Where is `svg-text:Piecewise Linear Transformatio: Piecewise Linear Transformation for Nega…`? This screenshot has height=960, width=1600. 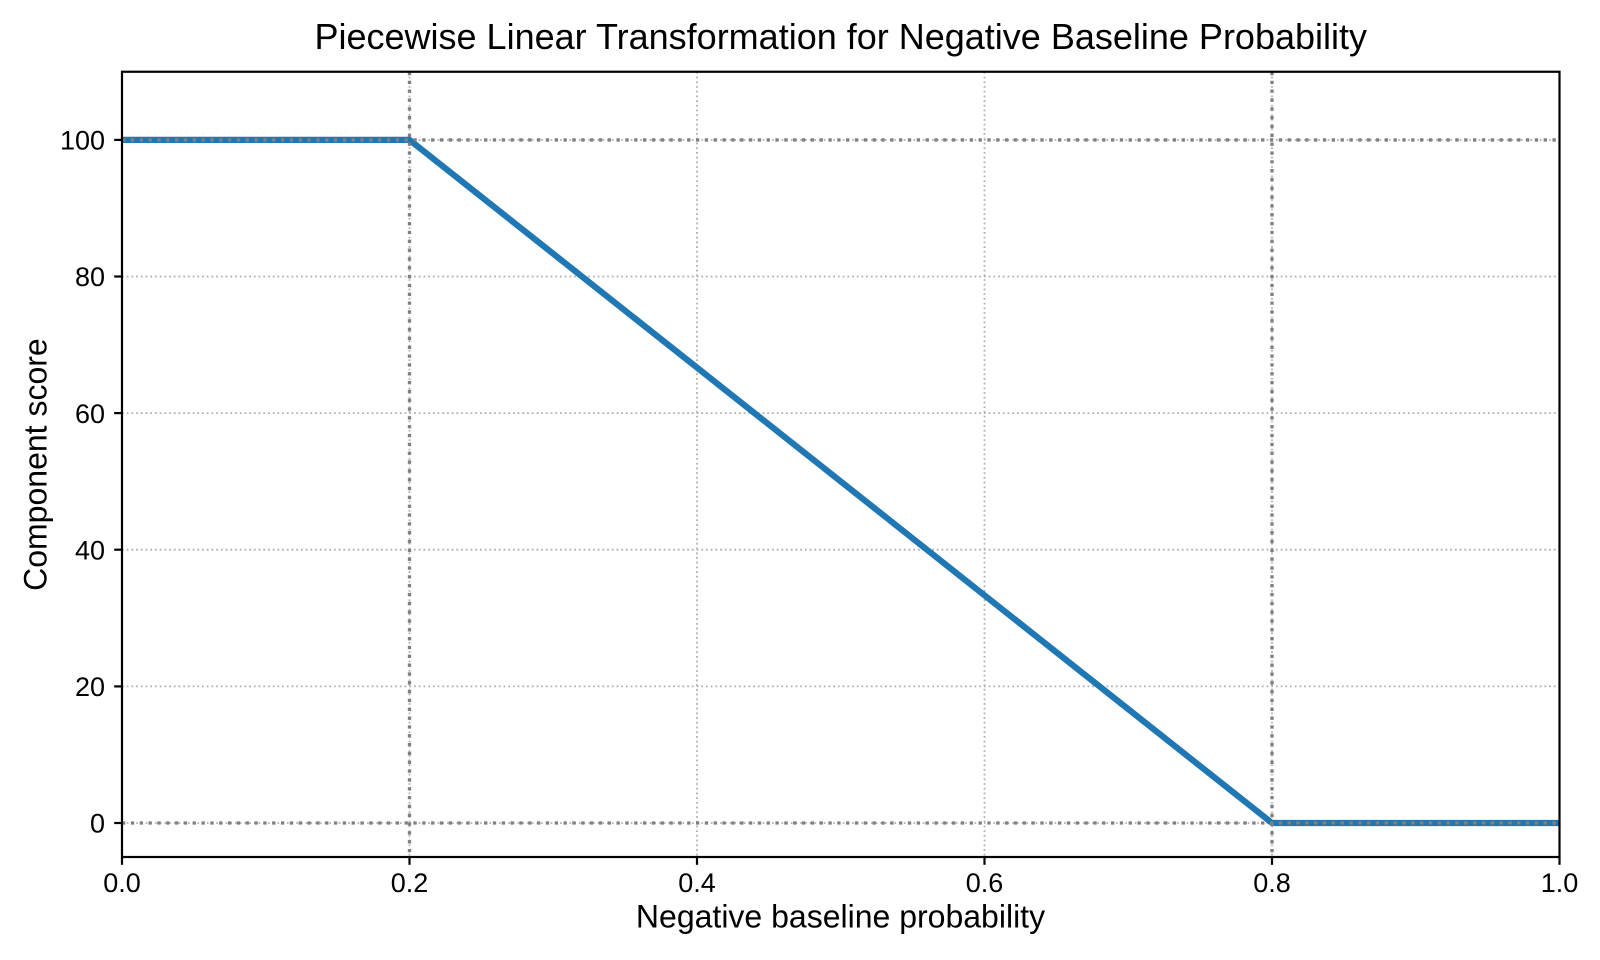 svg-text:Piecewise Linear Transformatio: Piecewise Linear Transformation for Nega… is located at coordinates (840, 36).